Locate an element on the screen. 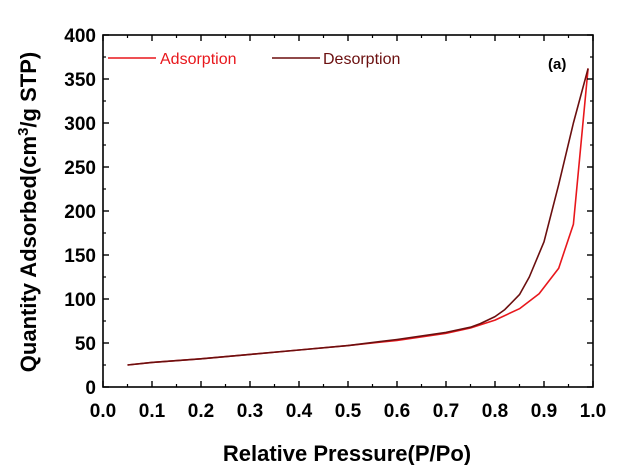 Image resolution: width=617 pixels, height=465 pixels. x-tick-label: 0.5 is located at coordinates (348, 411).